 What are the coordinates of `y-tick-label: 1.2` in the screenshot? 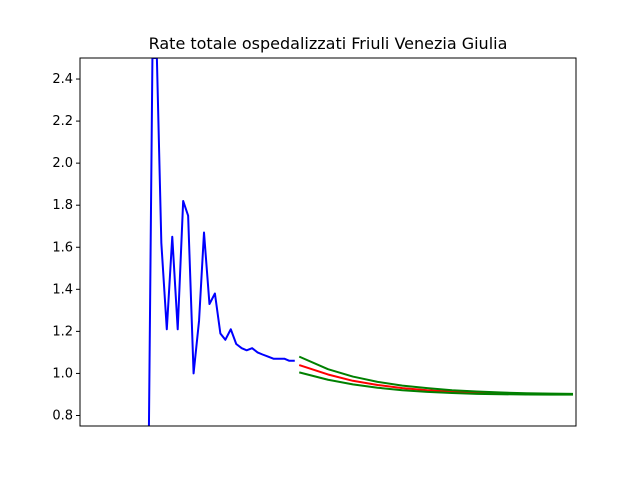 It's located at (62, 331).